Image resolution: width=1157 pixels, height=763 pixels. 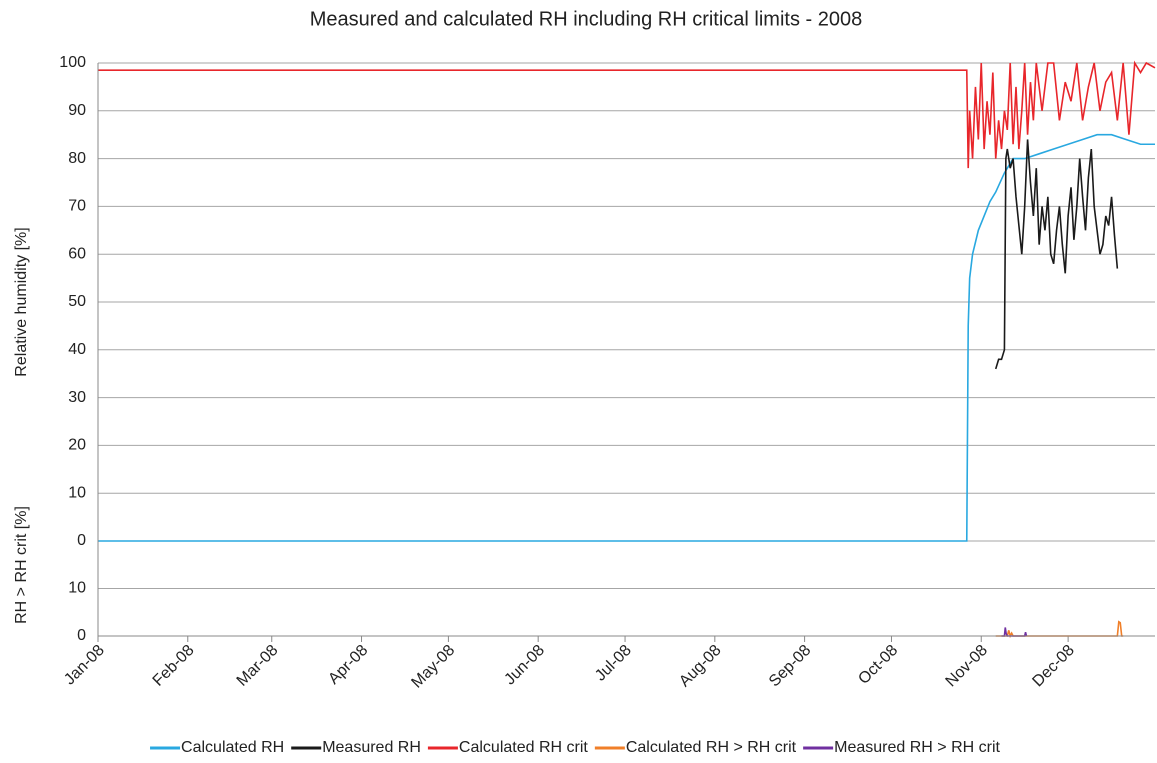 What do you see at coordinates (174, 666) in the screenshot?
I see `x-tick-label: Feb-08` at bounding box center [174, 666].